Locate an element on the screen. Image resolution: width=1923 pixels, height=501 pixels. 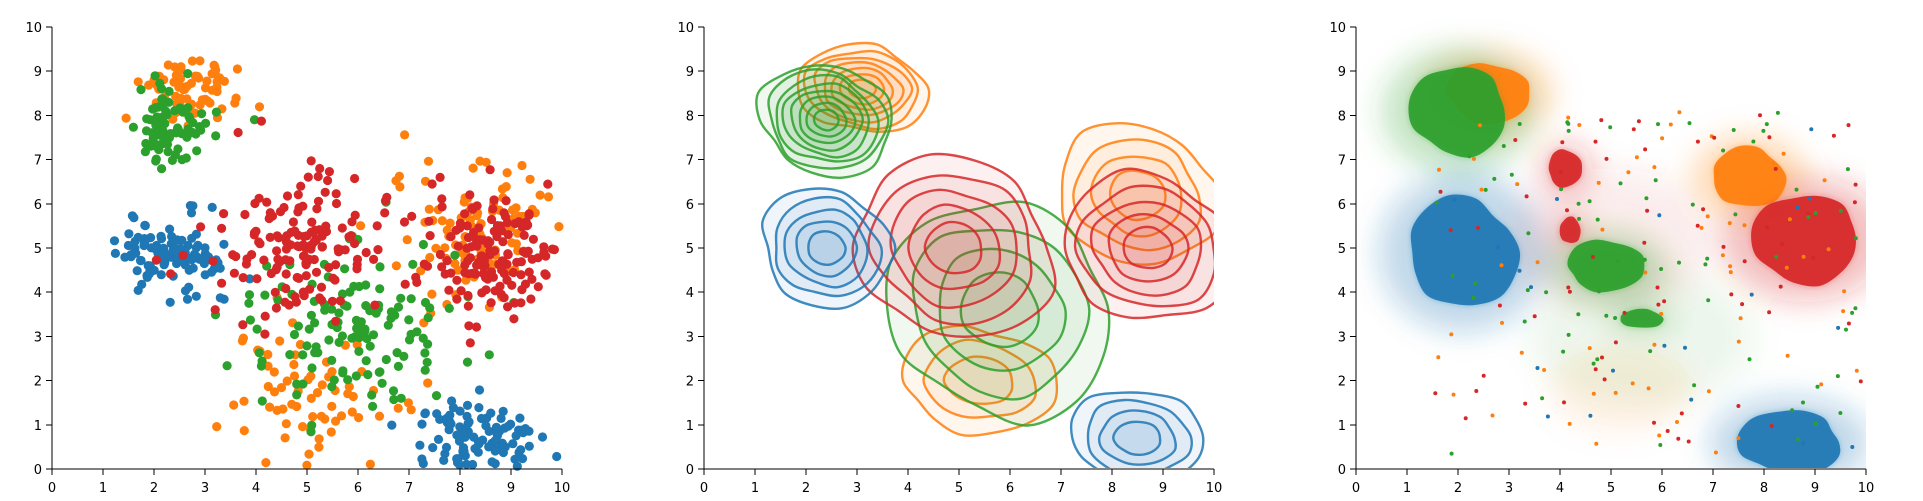
y-tick-label: 6 is located at coordinates (38, 205).